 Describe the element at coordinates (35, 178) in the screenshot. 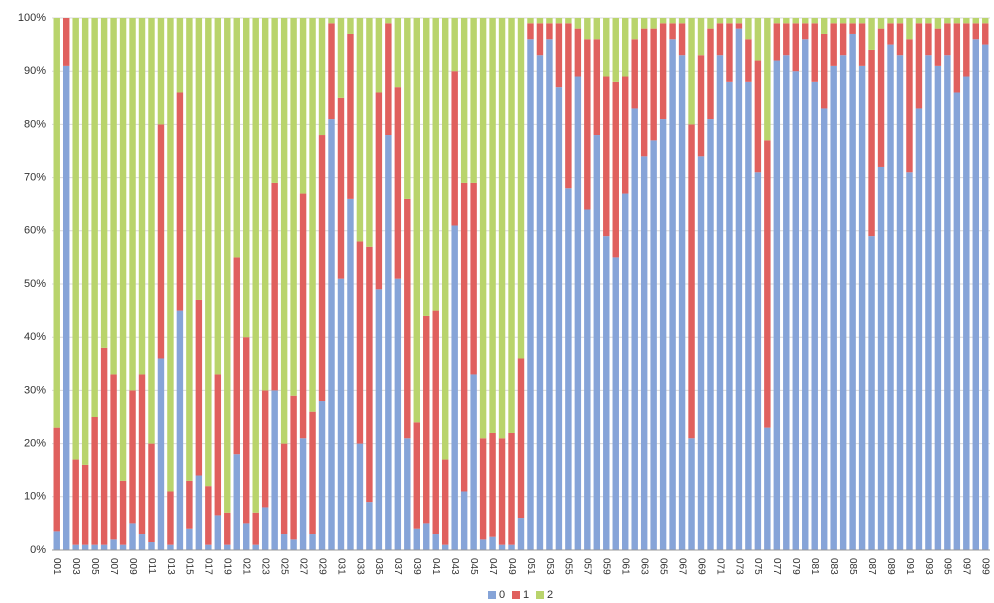

I see `y-tick-label: 70%` at that location.